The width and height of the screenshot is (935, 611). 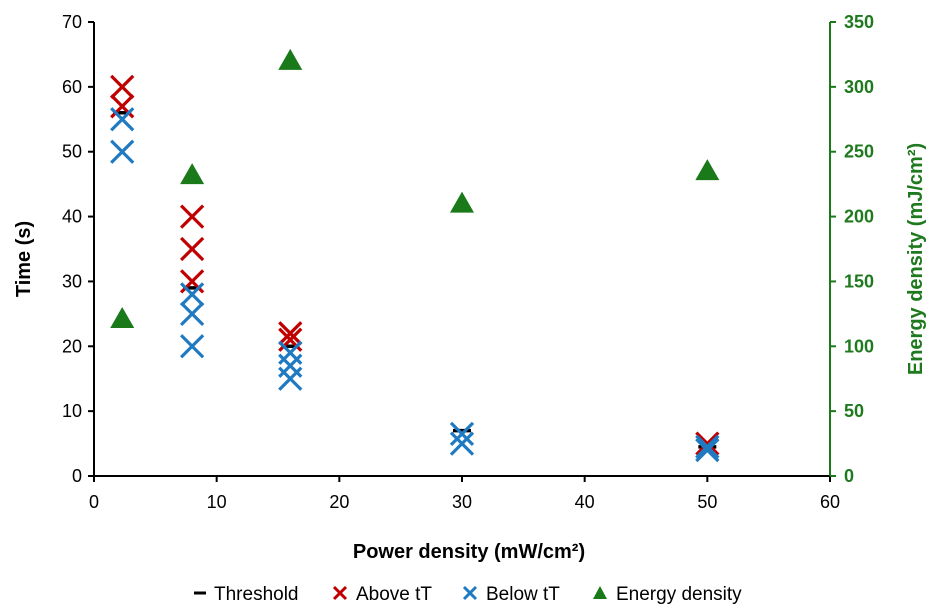 I want to click on y-tick-label: 10, so click(x=72, y=411).